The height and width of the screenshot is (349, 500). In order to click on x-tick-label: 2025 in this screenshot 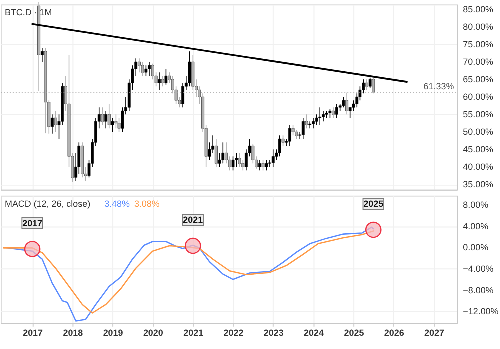, I will do `click(354, 333)`.